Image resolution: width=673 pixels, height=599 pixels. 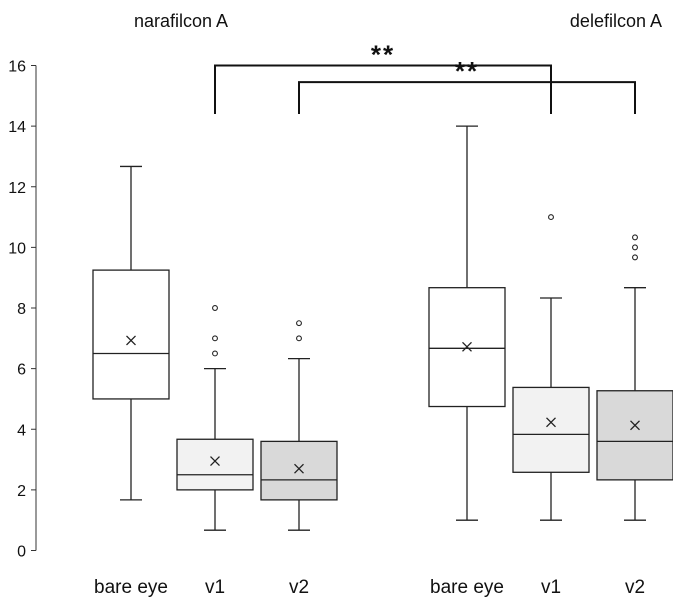 I want to click on y-tick-label: 4, so click(x=21, y=430).